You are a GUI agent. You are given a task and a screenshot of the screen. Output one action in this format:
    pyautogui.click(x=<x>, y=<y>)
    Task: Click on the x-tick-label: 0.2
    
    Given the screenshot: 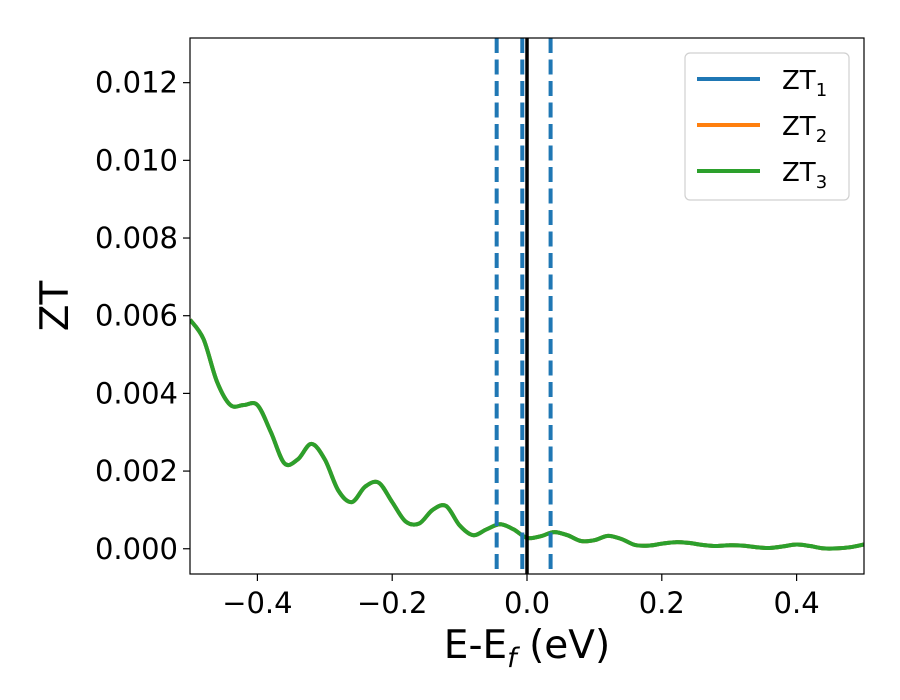 What is the action you would take?
    pyautogui.click(x=662, y=603)
    